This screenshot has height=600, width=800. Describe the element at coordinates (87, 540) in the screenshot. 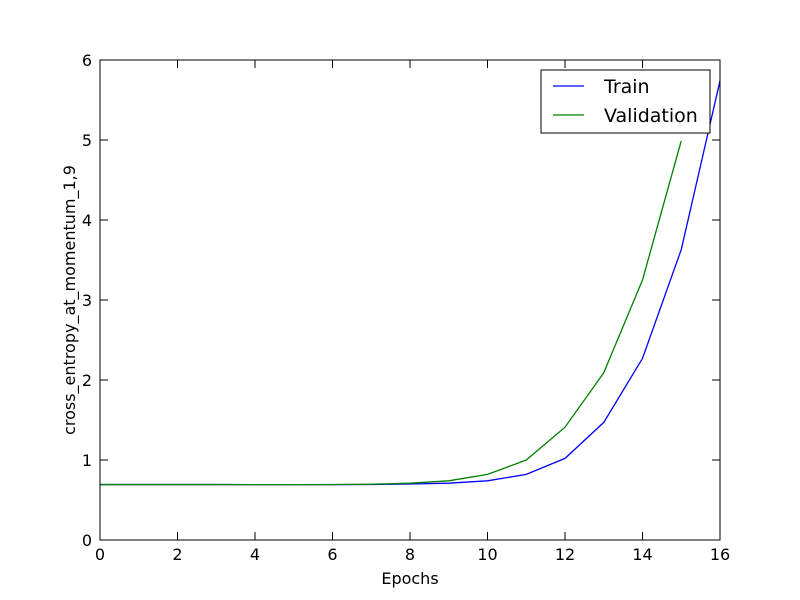

I see `y-tick-label: 0` at that location.